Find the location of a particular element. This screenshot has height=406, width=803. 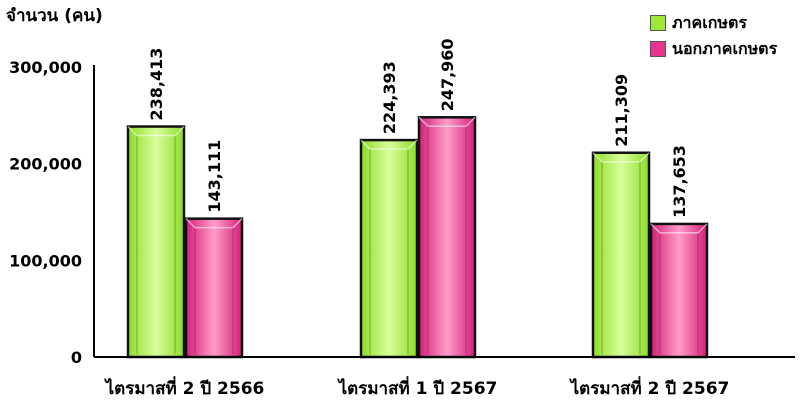

data-label: 137,653 is located at coordinates (679, 181).